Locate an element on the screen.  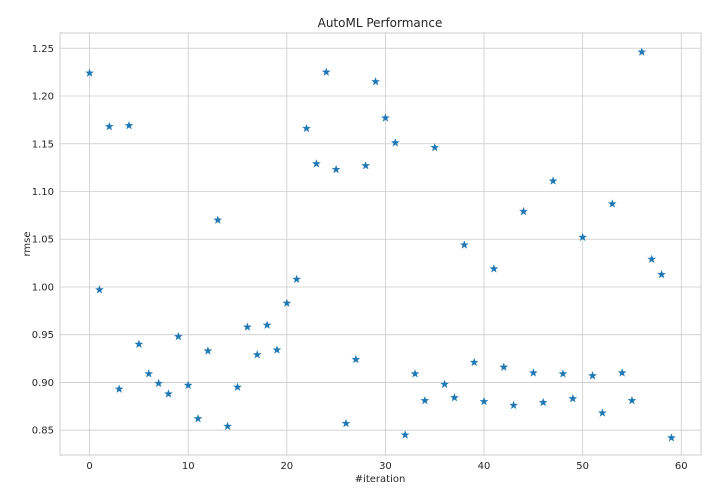
x-tick-label: 30 is located at coordinates (385, 466).